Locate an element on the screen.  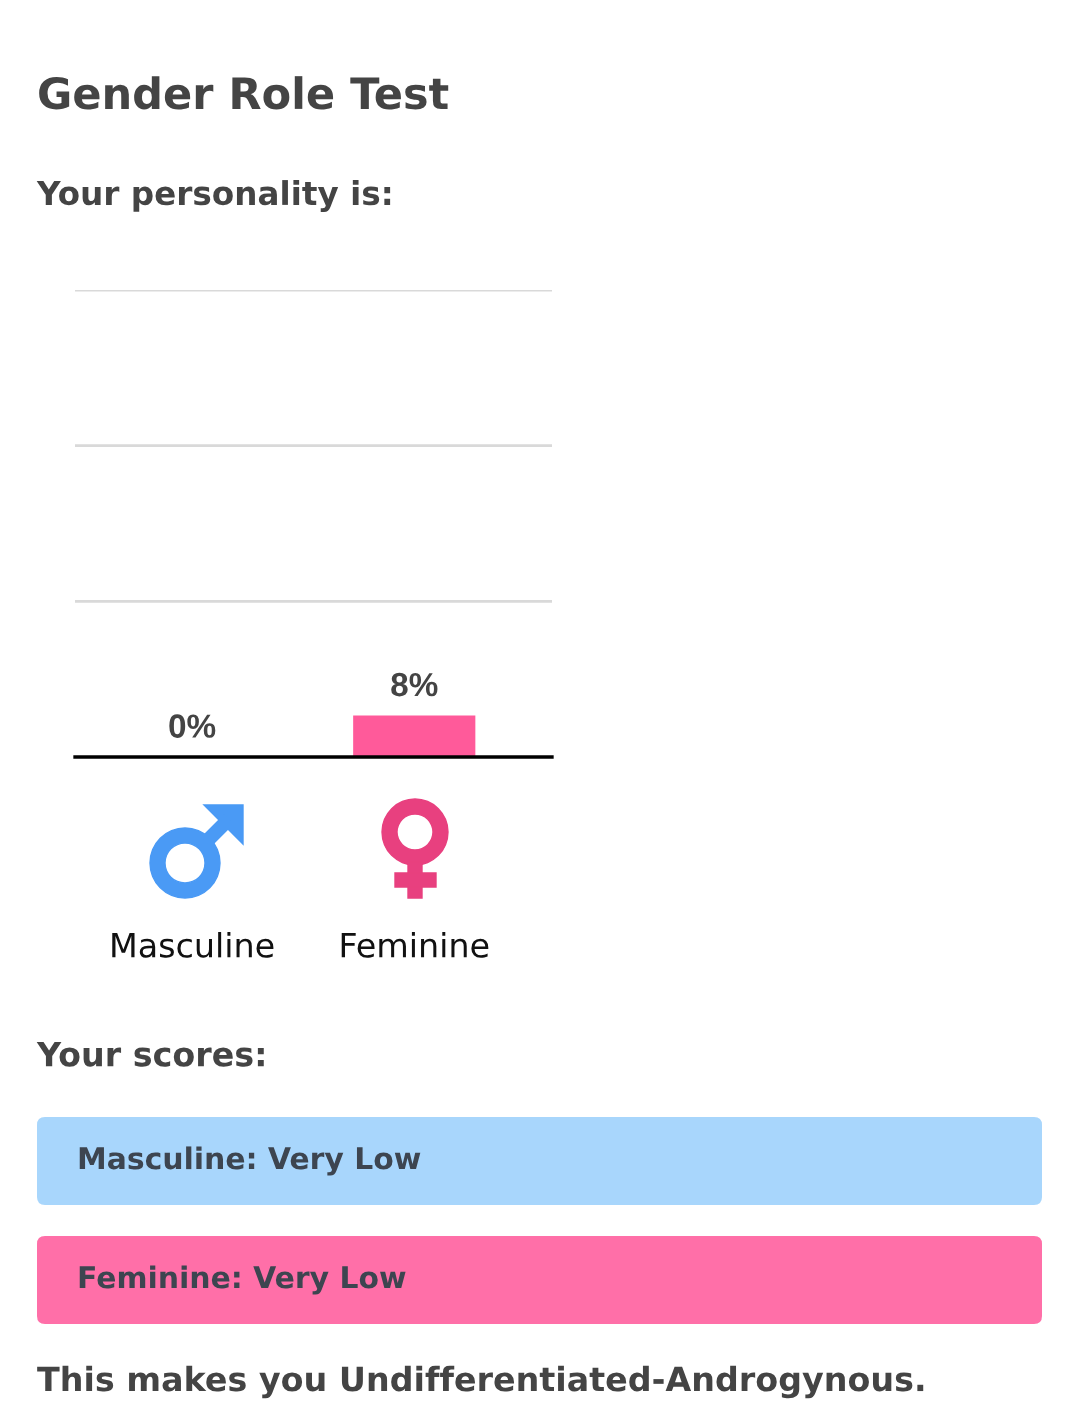
text: Your scores: is located at coordinates (150, 1054).